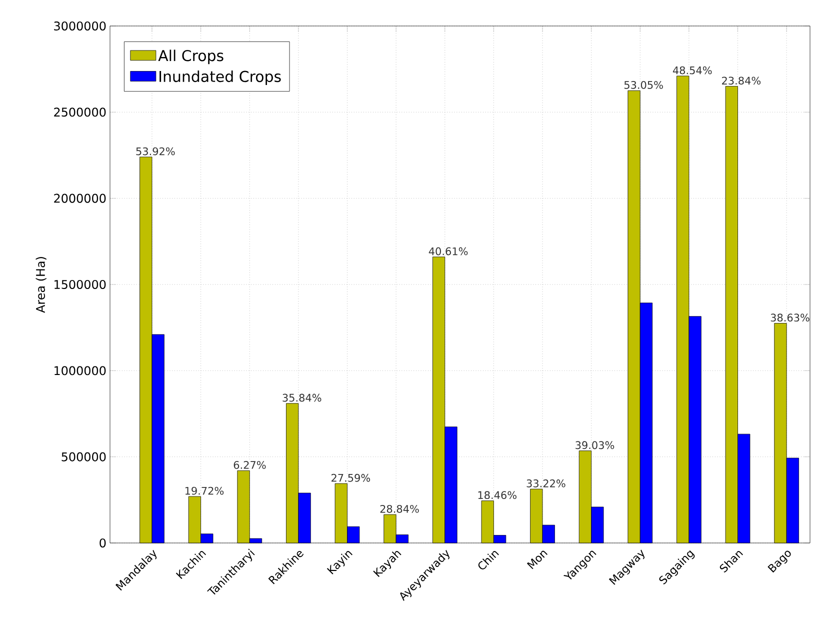  What do you see at coordinates (692, 70) in the screenshot?
I see `annotation: 48.54%` at bounding box center [692, 70].